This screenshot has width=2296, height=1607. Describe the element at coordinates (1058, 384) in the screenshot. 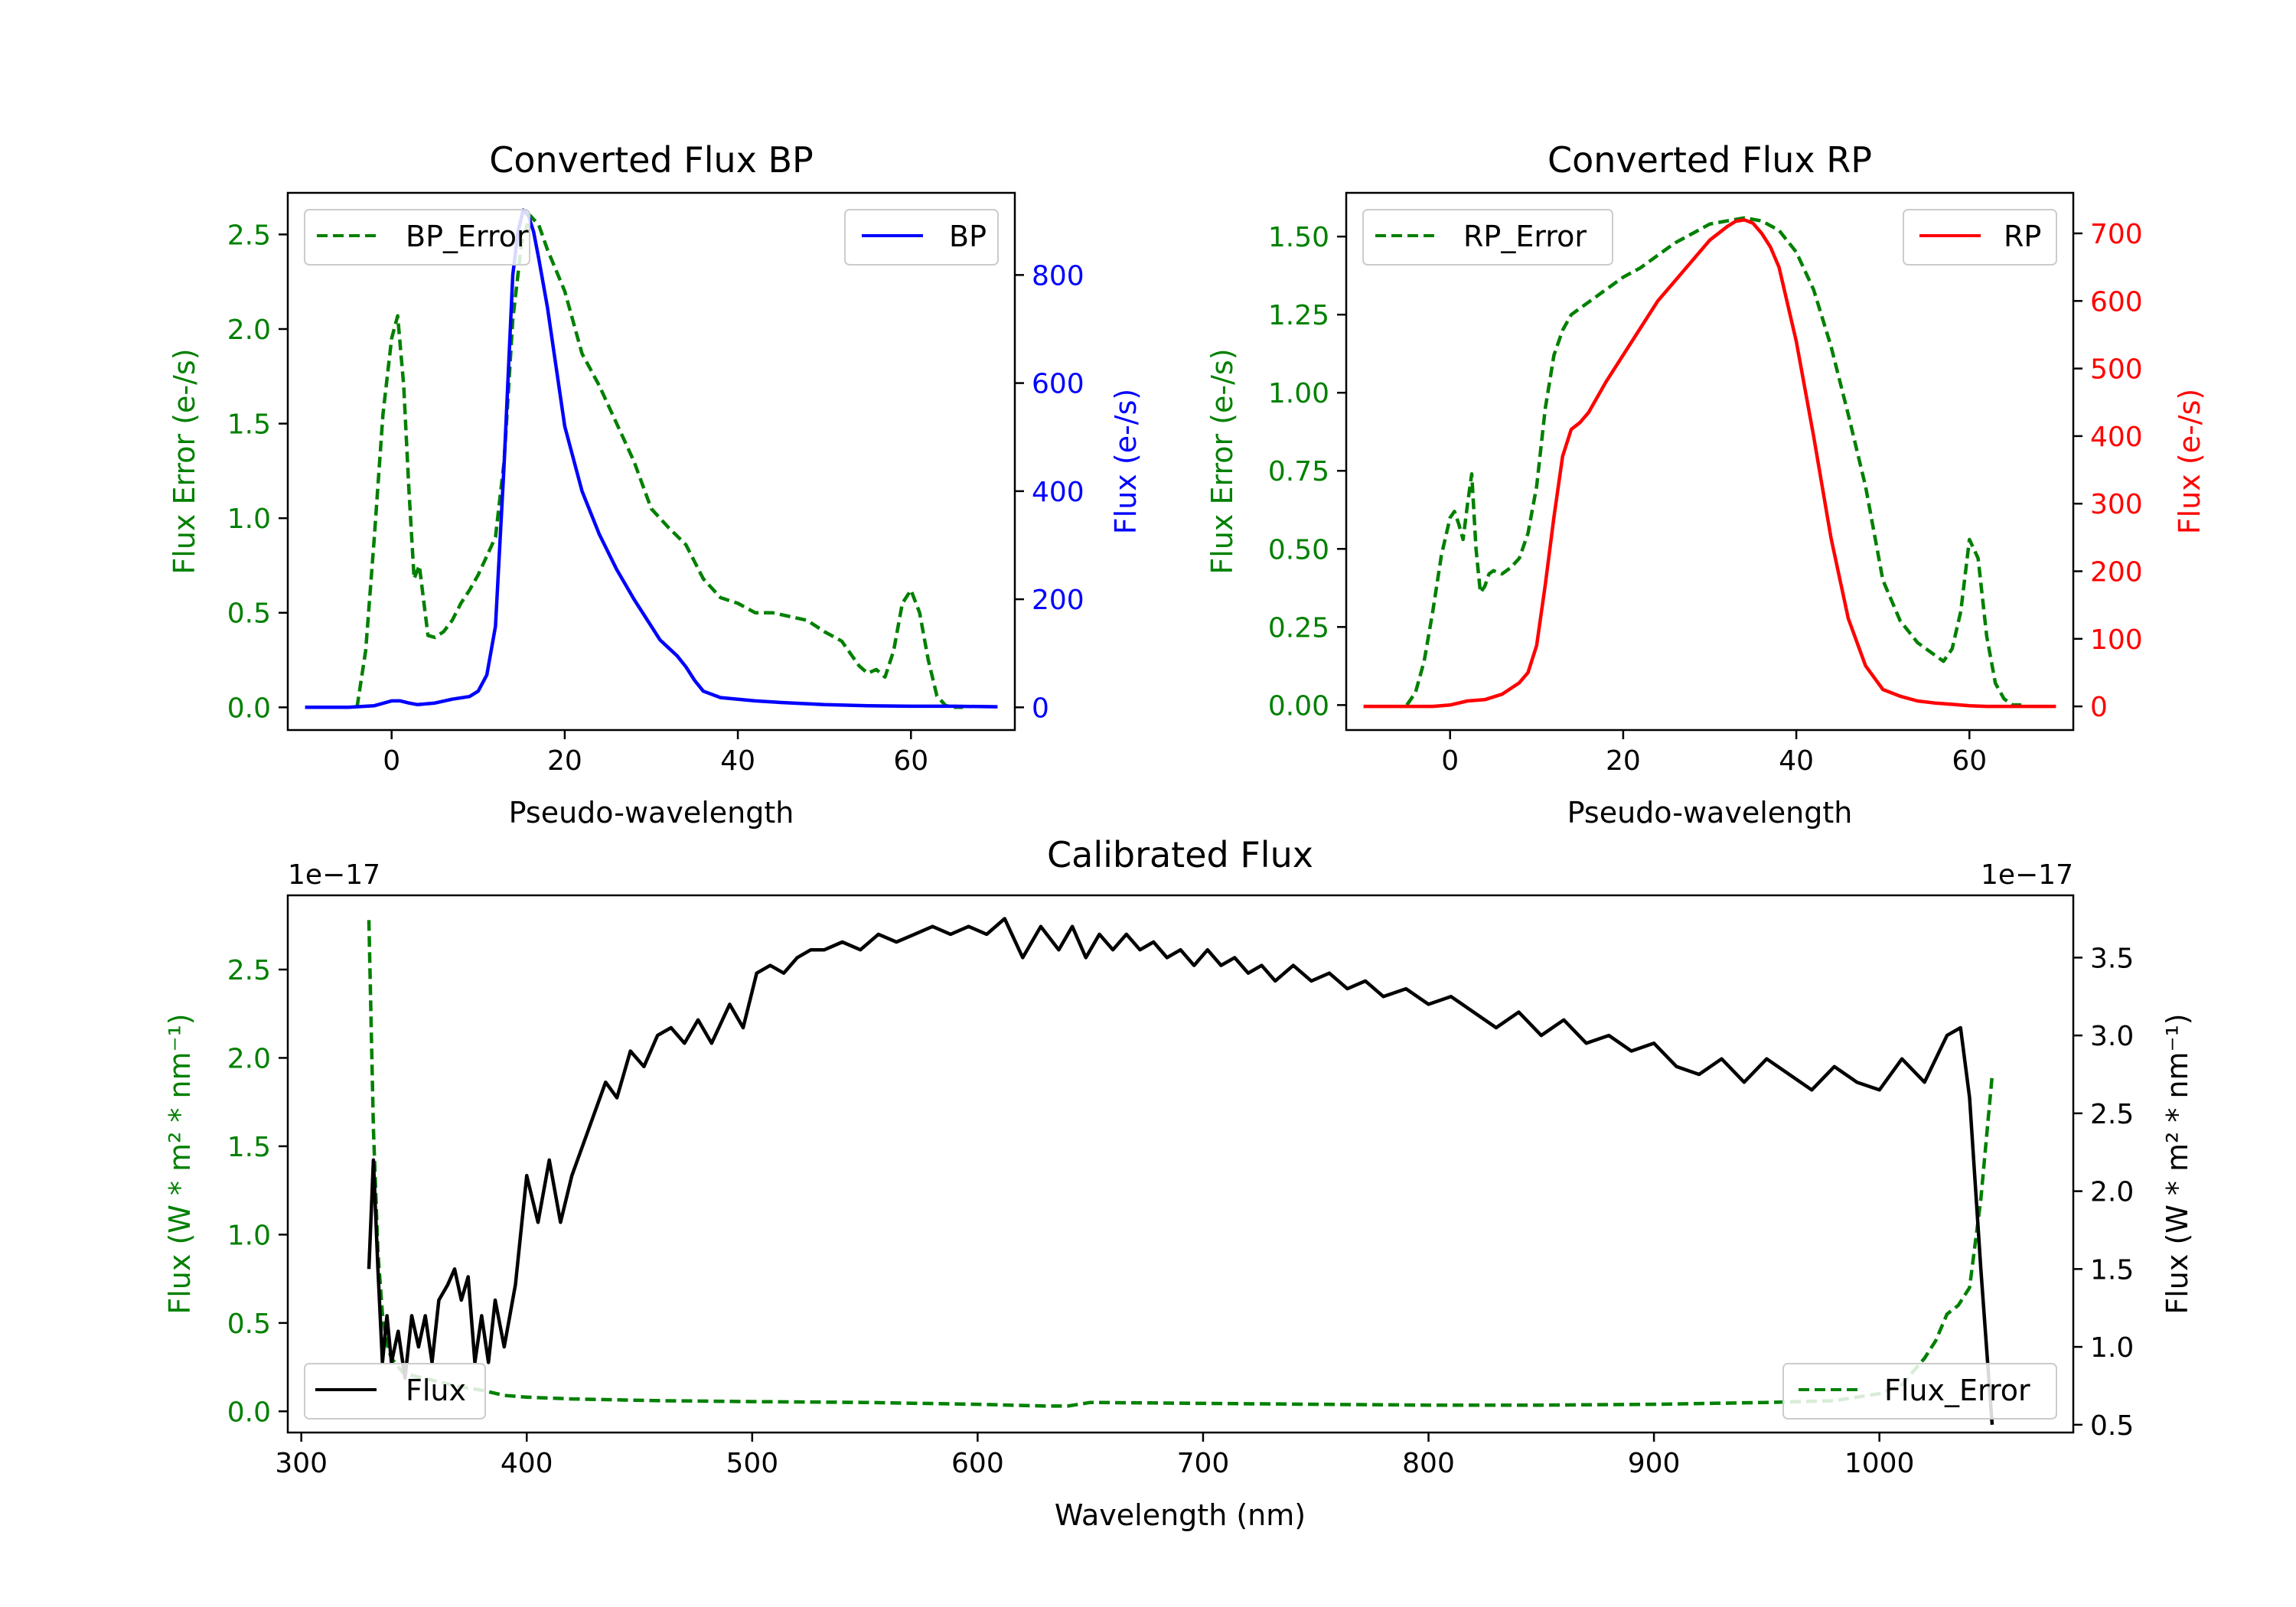

I see `bp-ytick-right-label: 600` at that location.